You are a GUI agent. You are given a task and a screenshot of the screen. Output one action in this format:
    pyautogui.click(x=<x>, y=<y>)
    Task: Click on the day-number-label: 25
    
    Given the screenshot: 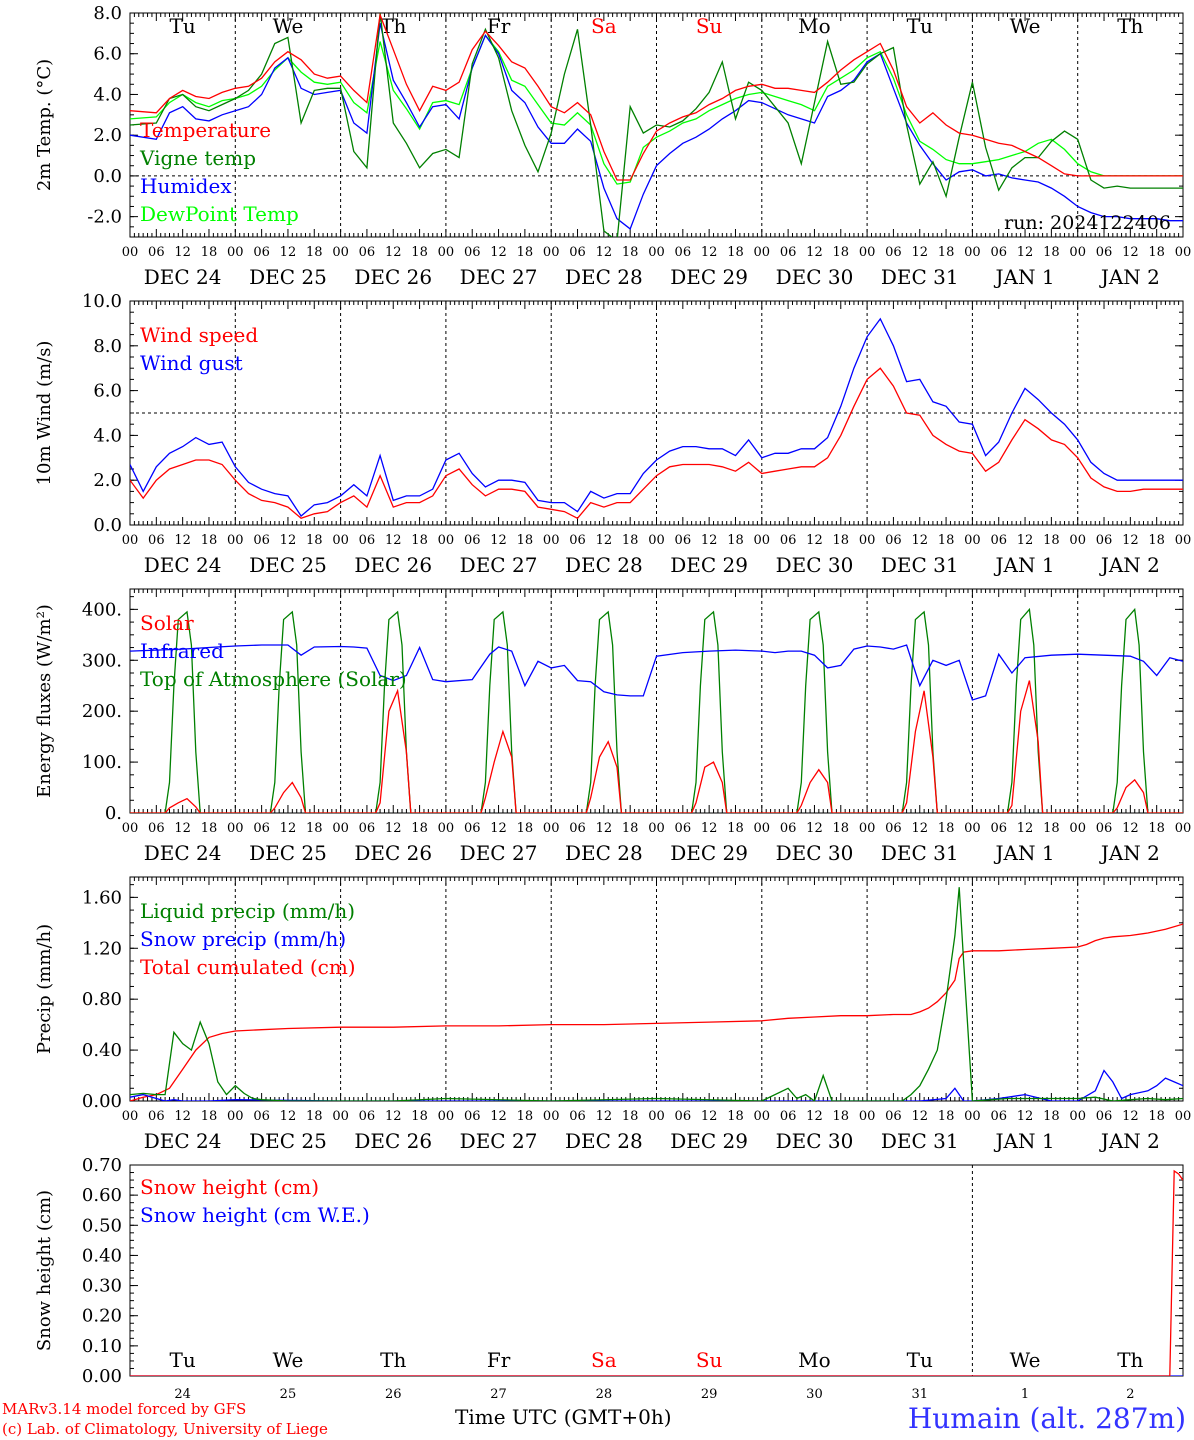 What is the action you would take?
    pyautogui.click(x=288, y=1394)
    